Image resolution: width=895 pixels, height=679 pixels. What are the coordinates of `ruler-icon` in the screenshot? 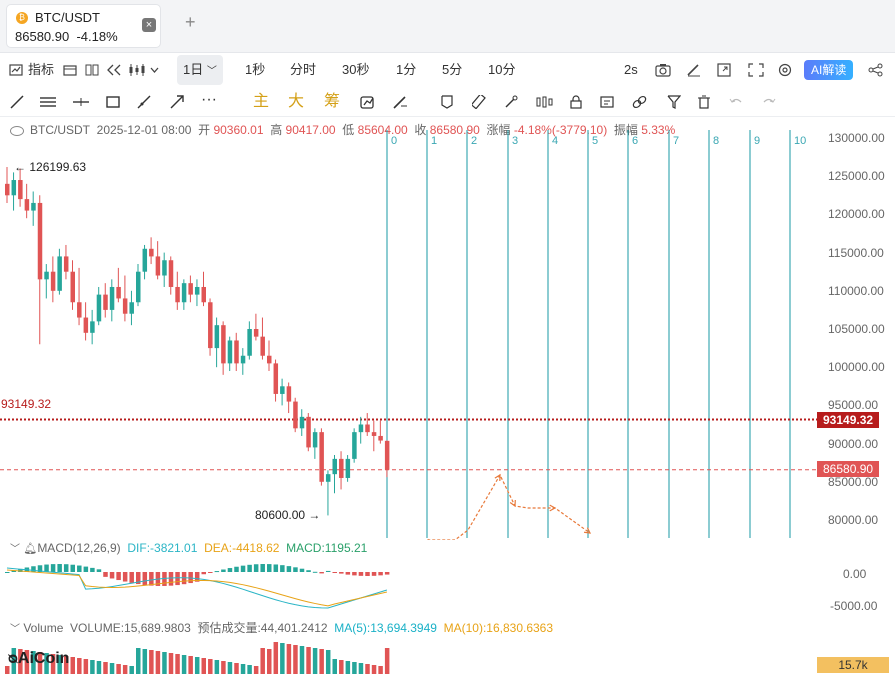 It's located at (479, 102).